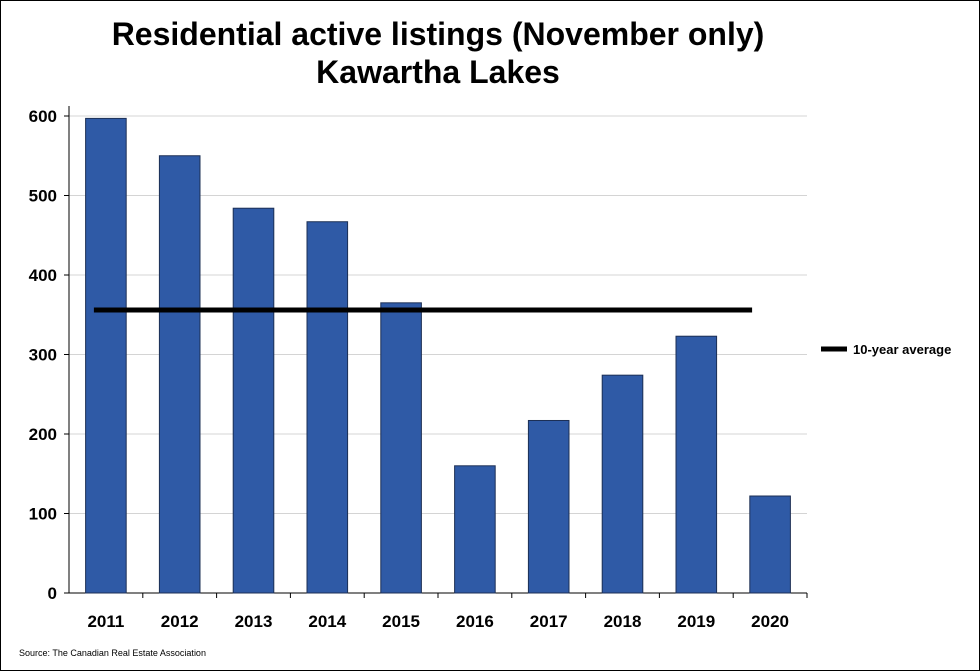 This screenshot has height=671, width=980. I want to click on bar-2014, so click(327, 407).